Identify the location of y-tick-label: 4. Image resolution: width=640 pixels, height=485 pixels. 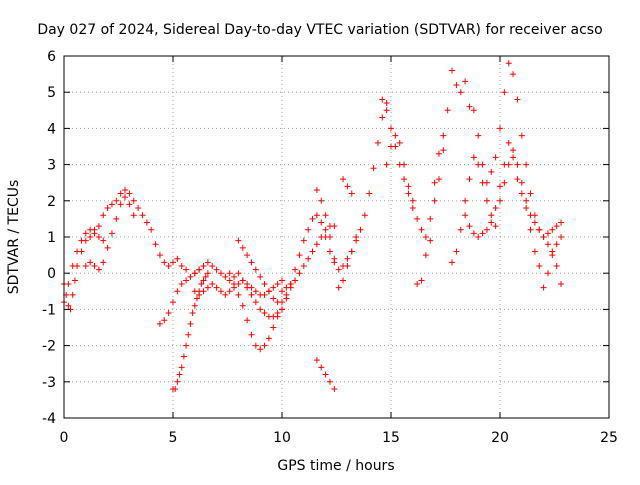
(51, 129).